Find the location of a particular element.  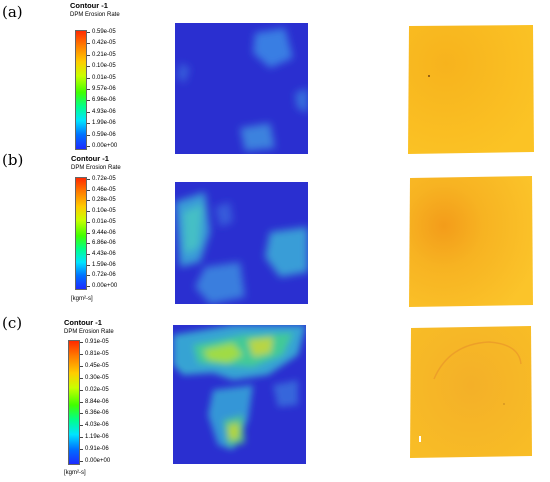

tick-label: 0.91e-06 is located at coordinates (94, 449).